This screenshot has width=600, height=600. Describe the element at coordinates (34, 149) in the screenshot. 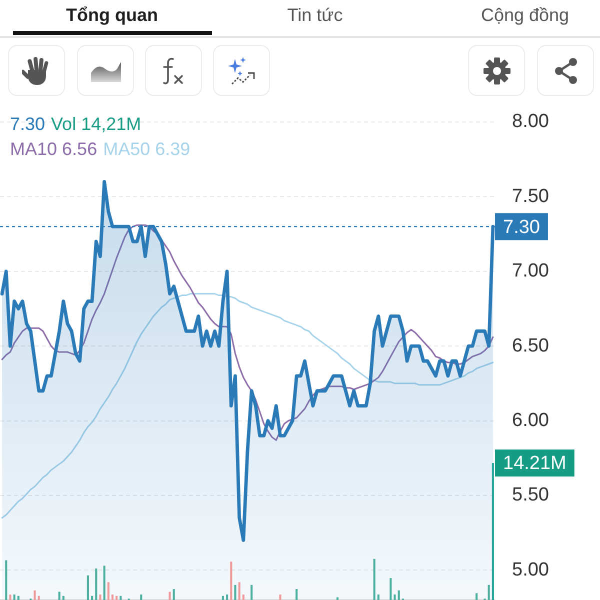

I see `text: MA10` at that location.